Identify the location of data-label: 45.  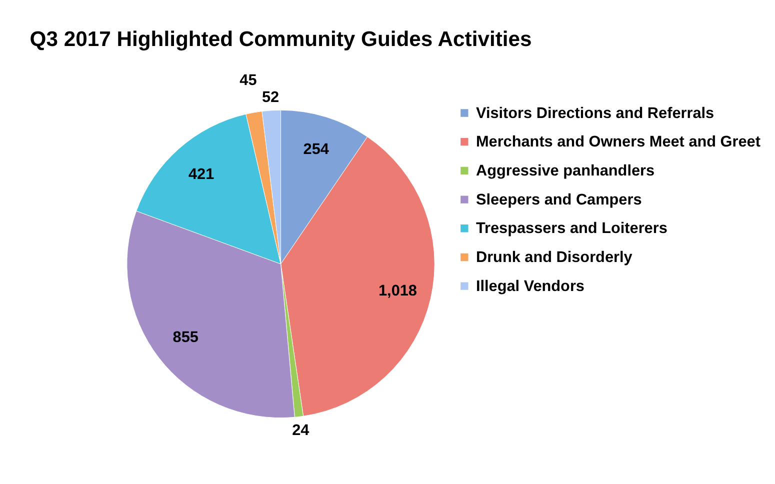
(249, 81).